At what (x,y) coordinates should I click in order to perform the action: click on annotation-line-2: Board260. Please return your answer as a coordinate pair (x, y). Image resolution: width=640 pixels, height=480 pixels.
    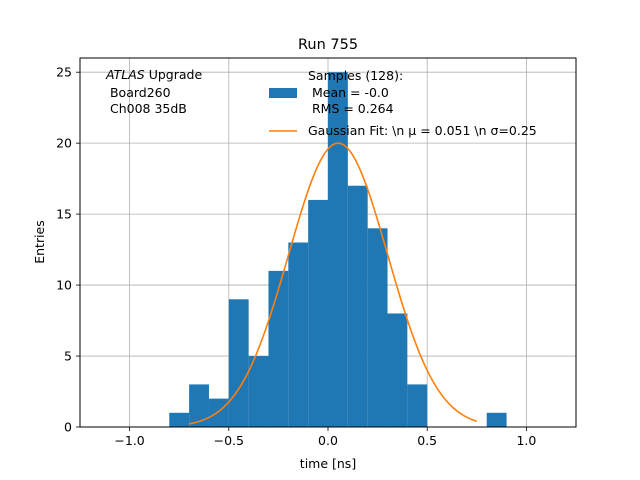
    Looking at the image, I should click on (138, 92).